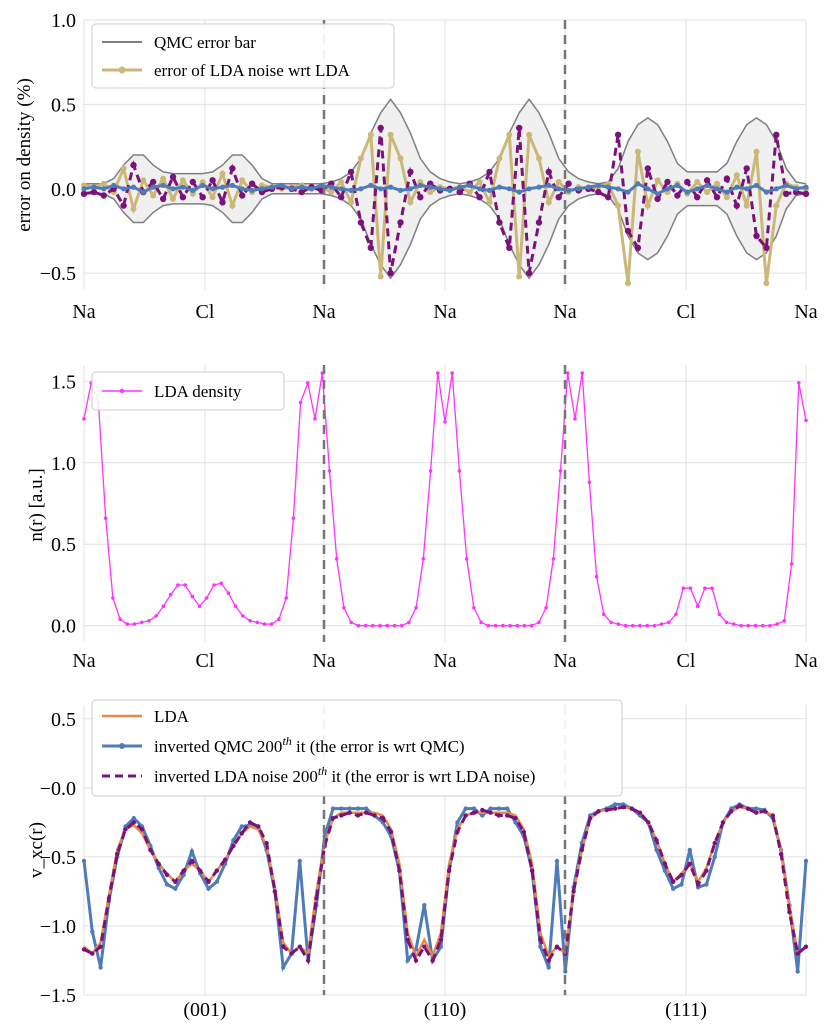 The height and width of the screenshot is (1028, 830). Describe the element at coordinates (36, 850) in the screenshot. I see `p3-ylabel: v_xc(r)` at that location.